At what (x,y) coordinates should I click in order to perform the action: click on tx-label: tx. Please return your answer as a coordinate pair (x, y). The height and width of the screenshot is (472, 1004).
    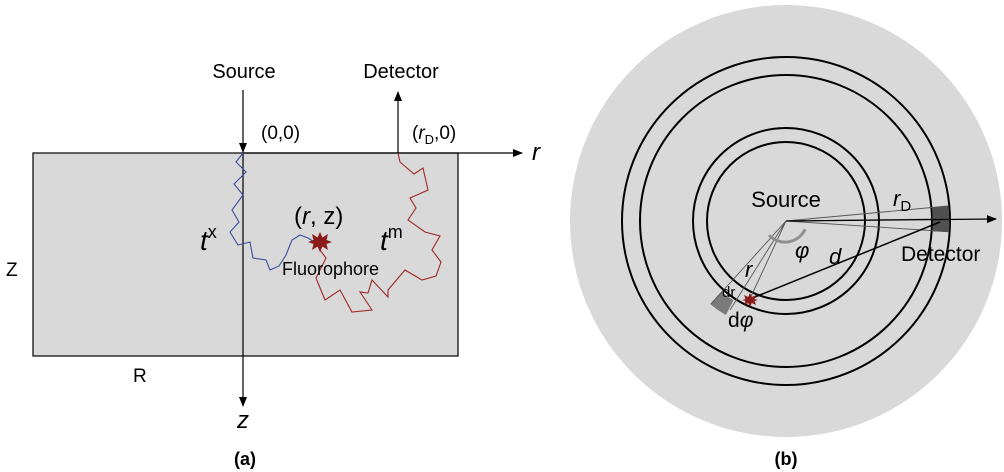
    Looking at the image, I should click on (208, 239).